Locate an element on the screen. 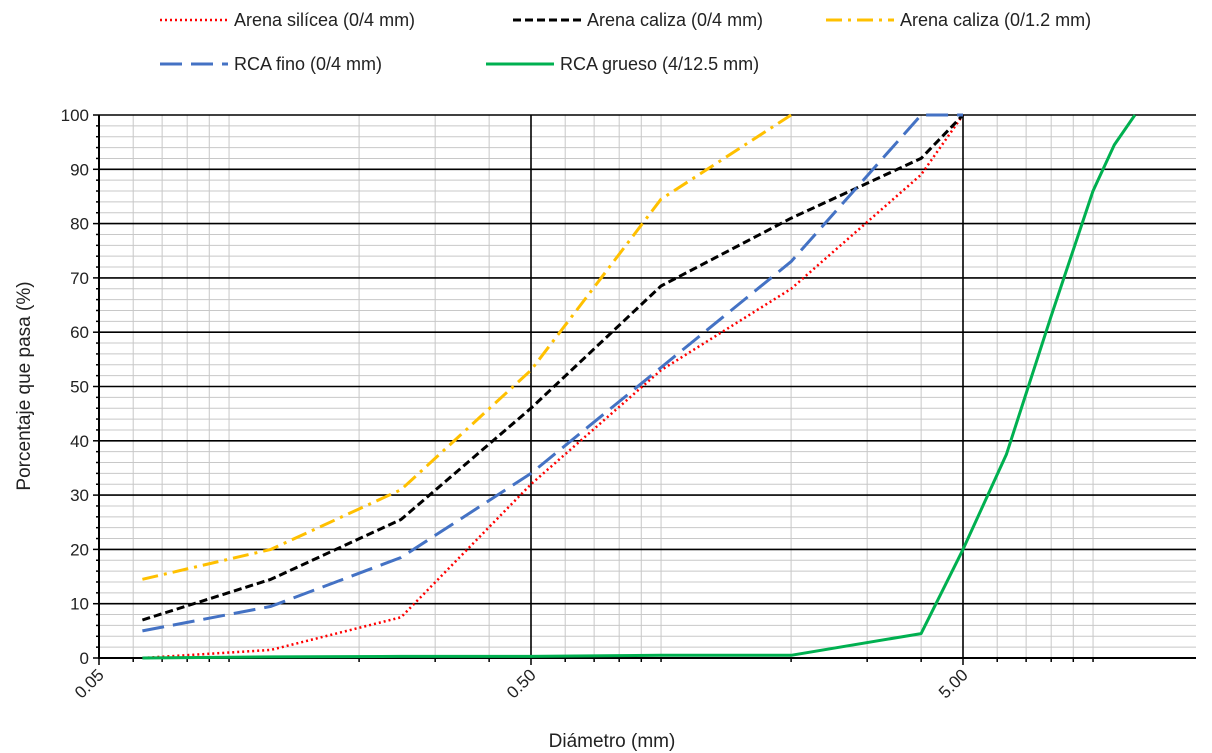 This screenshot has height=753, width=1212. y-tick-label: 20 is located at coordinates (79, 549).